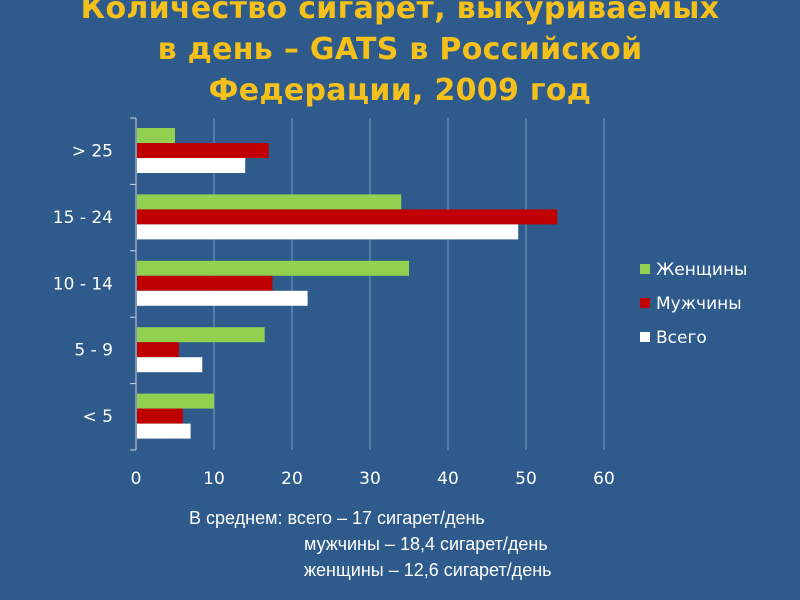  Describe the element at coordinates (92, 152) in the screenshot. I see `category-label: > 25` at that location.